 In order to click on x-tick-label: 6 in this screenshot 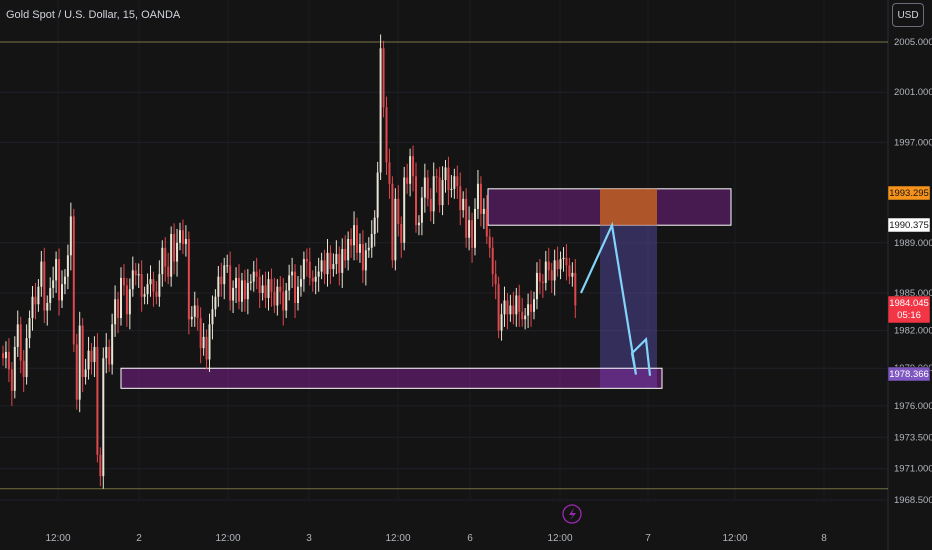, I will do `click(470, 538)`.